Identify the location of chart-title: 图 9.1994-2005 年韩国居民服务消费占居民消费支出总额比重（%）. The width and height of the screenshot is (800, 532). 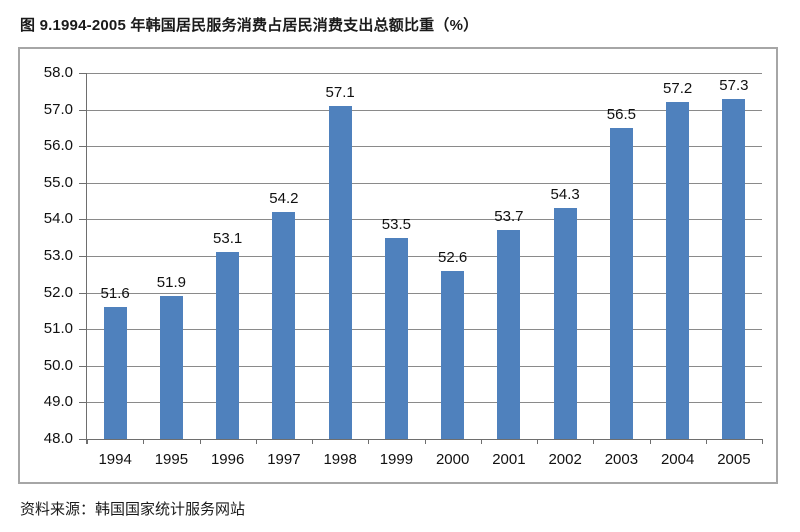
(249, 25).